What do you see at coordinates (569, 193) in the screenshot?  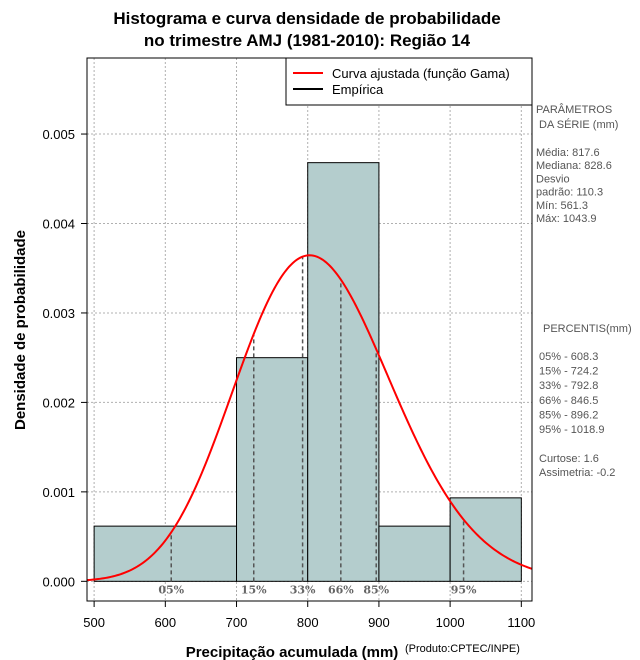 I see `stats-line: padrão: 110.3` at bounding box center [569, 193].